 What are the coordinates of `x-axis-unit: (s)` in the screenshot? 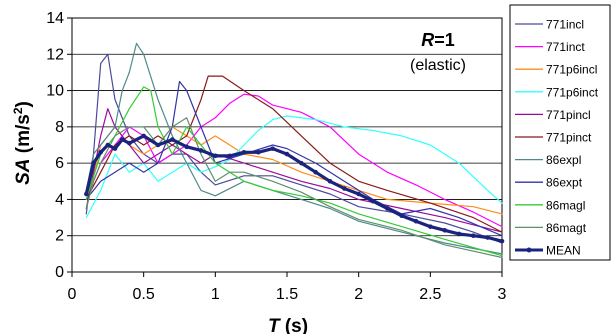 It's located at (294, 325).